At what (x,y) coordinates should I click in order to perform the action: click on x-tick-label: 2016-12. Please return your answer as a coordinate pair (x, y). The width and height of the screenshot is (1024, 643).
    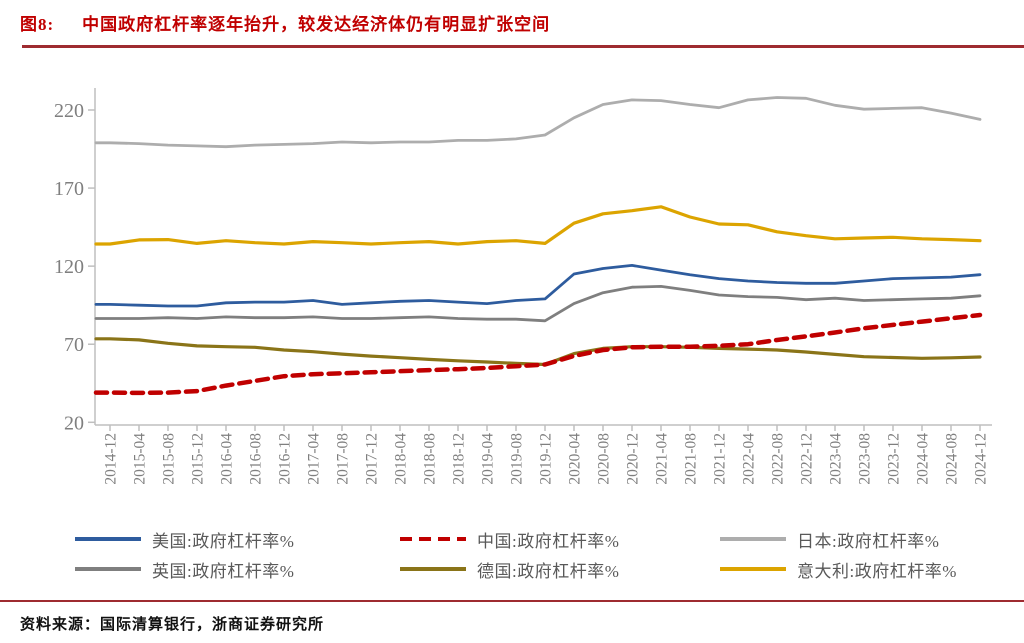
    Looking at the image, I should click on (285, 459).